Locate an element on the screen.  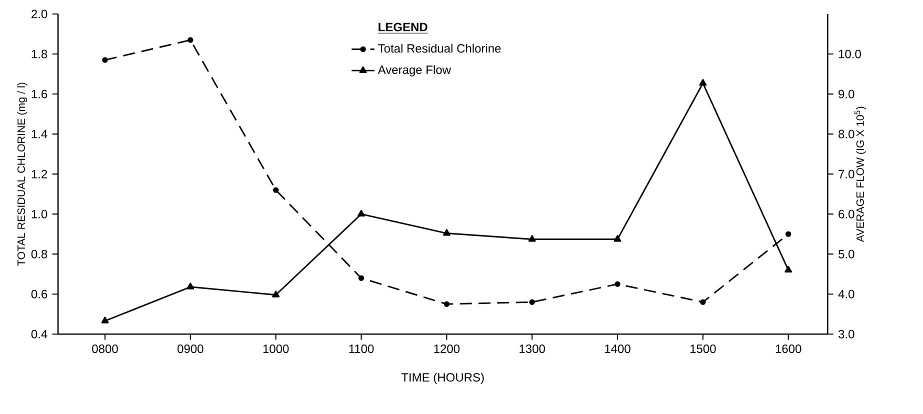
x-tick-label: 1500 is located at coordinates (703, 348).